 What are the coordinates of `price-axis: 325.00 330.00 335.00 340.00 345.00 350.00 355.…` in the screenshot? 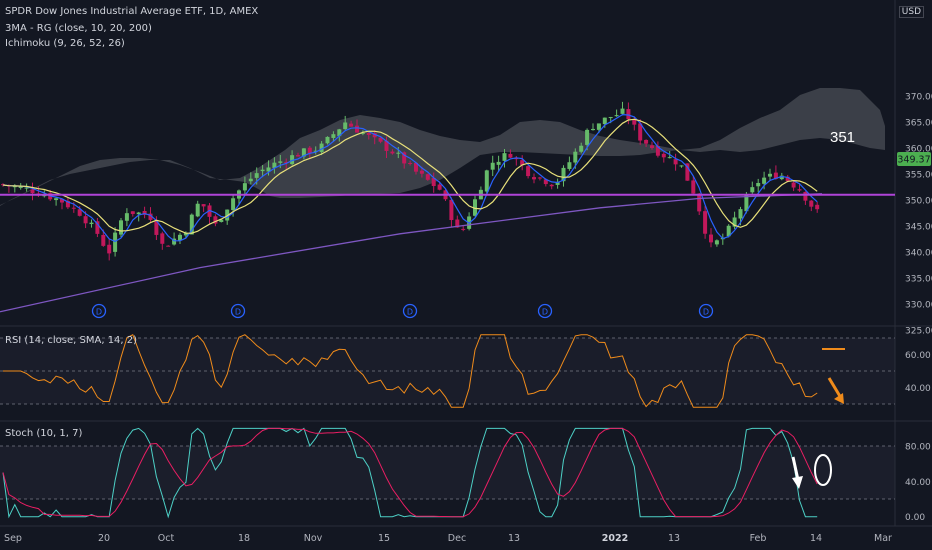 It's located at (918, 215).